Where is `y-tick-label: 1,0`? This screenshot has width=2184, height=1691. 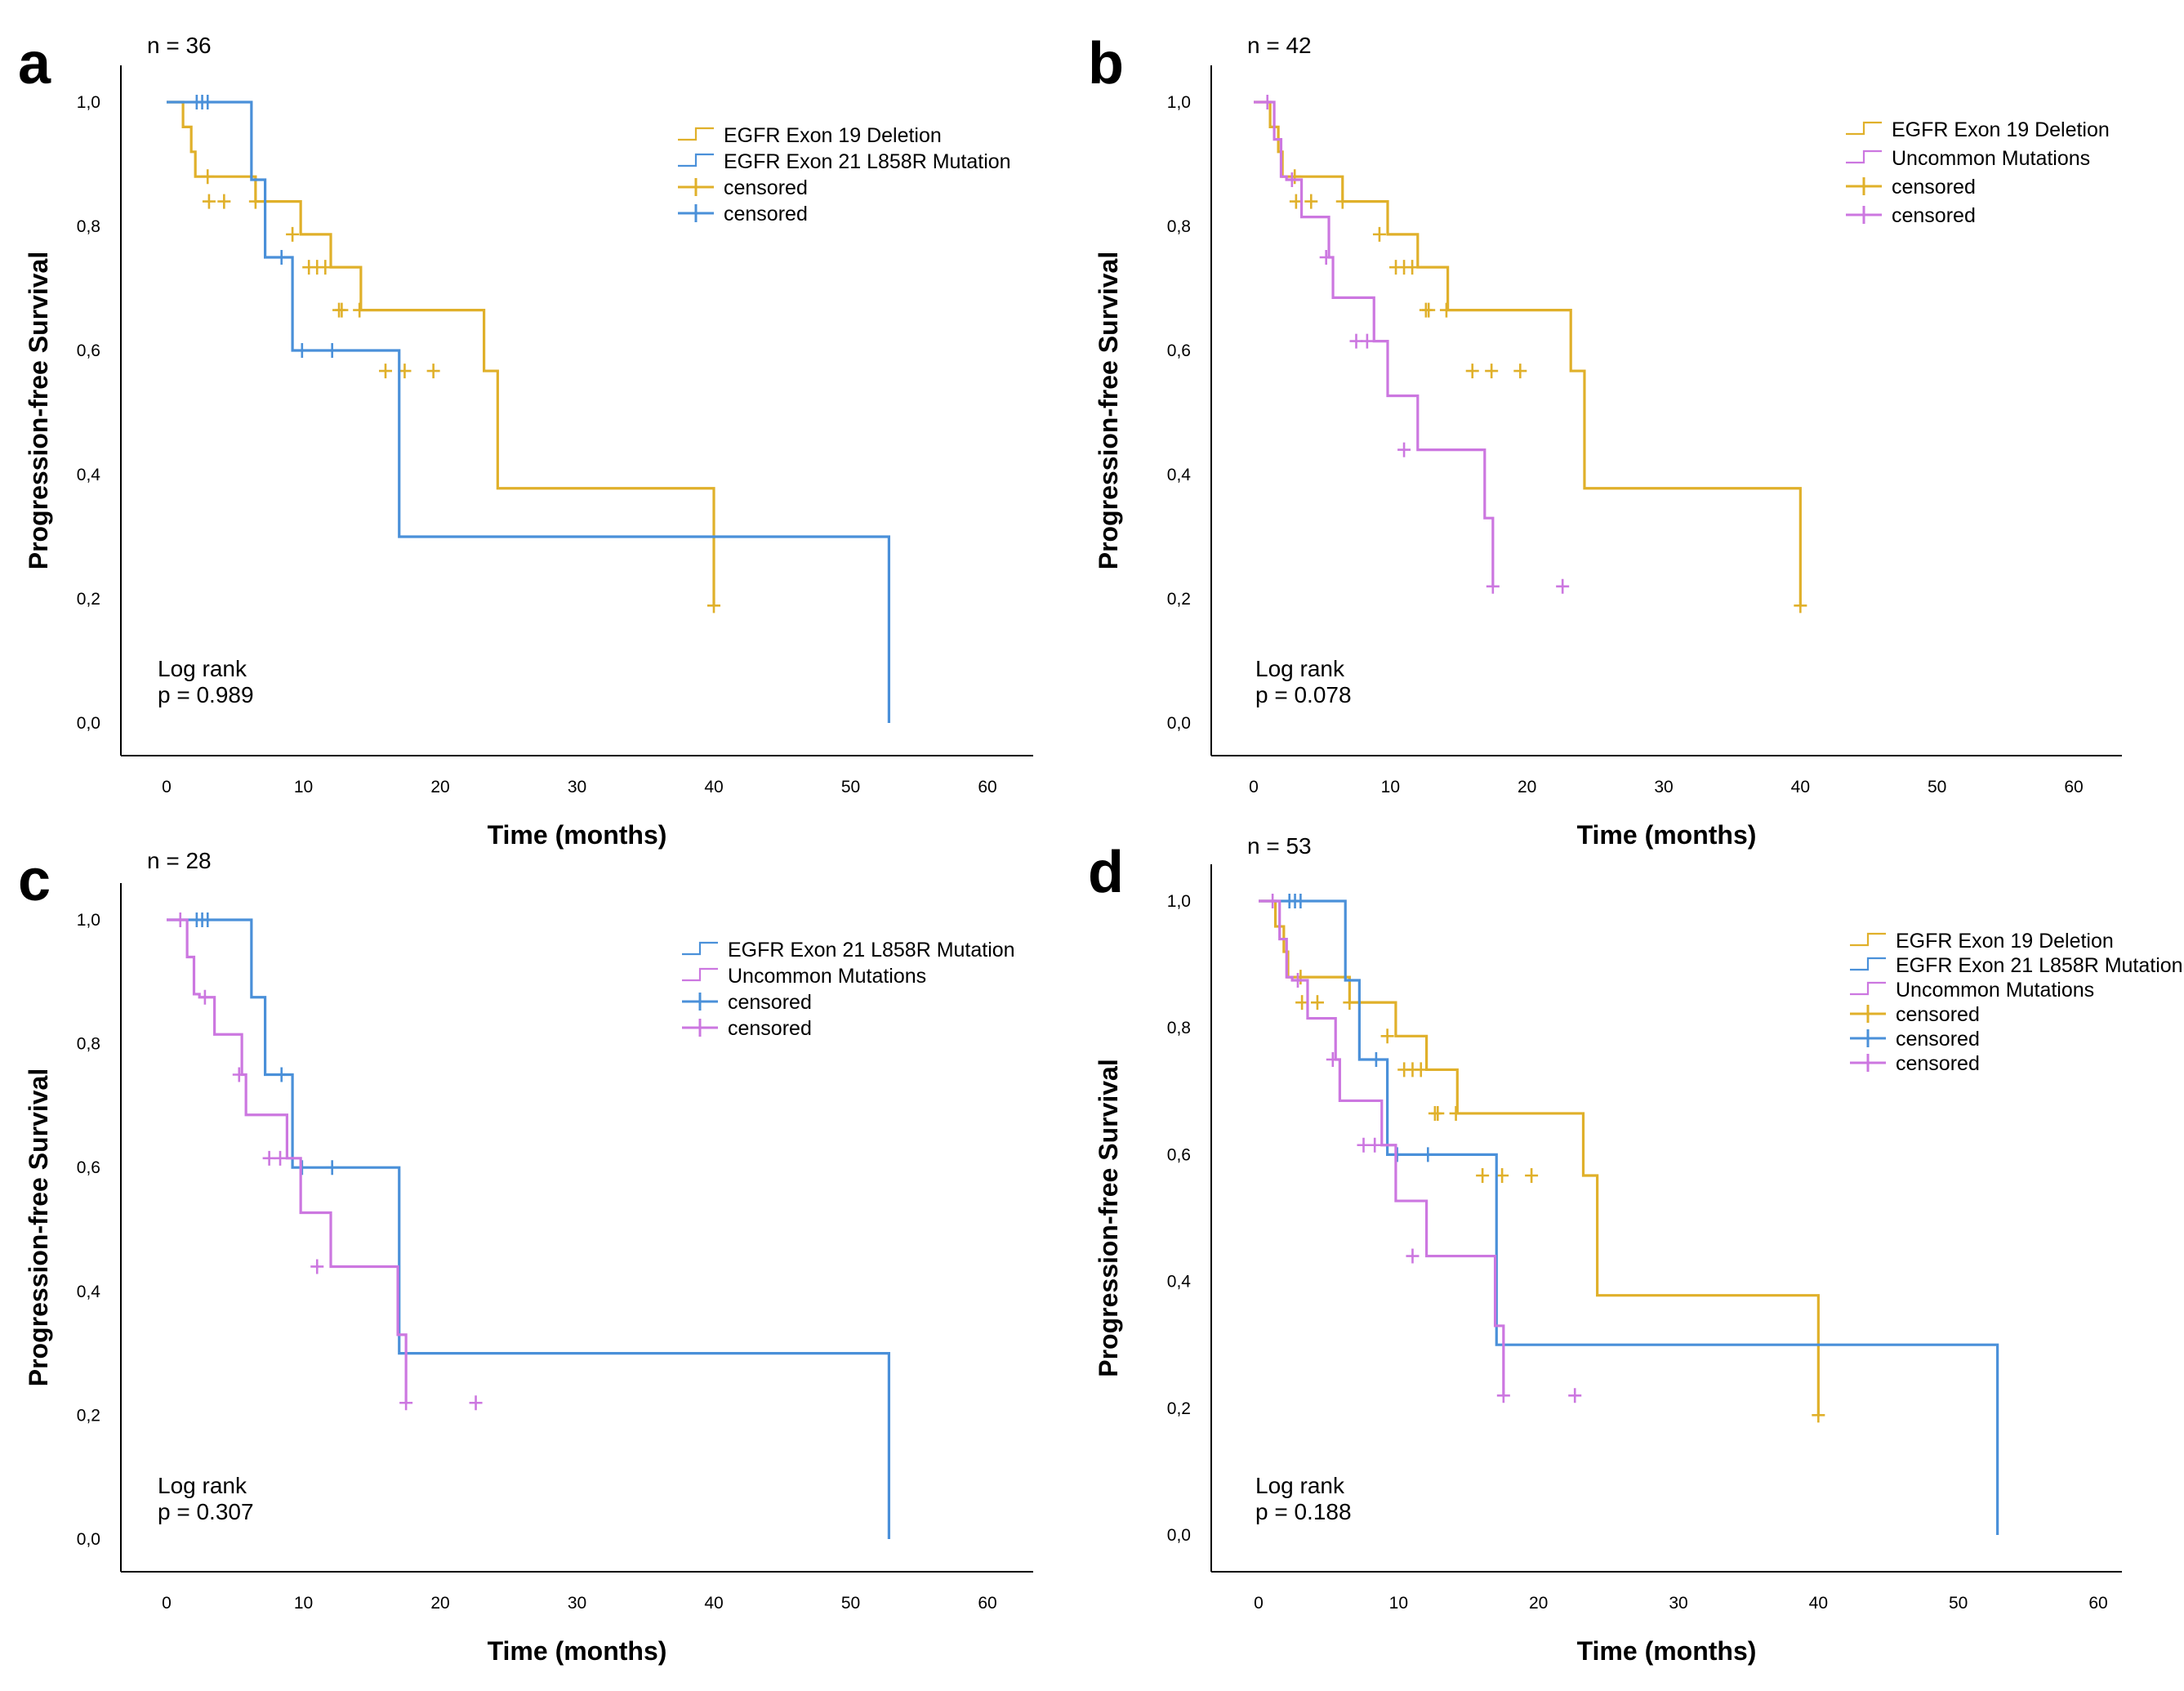 y-tick-label: 1,0 is located at coordinates (88, 102).